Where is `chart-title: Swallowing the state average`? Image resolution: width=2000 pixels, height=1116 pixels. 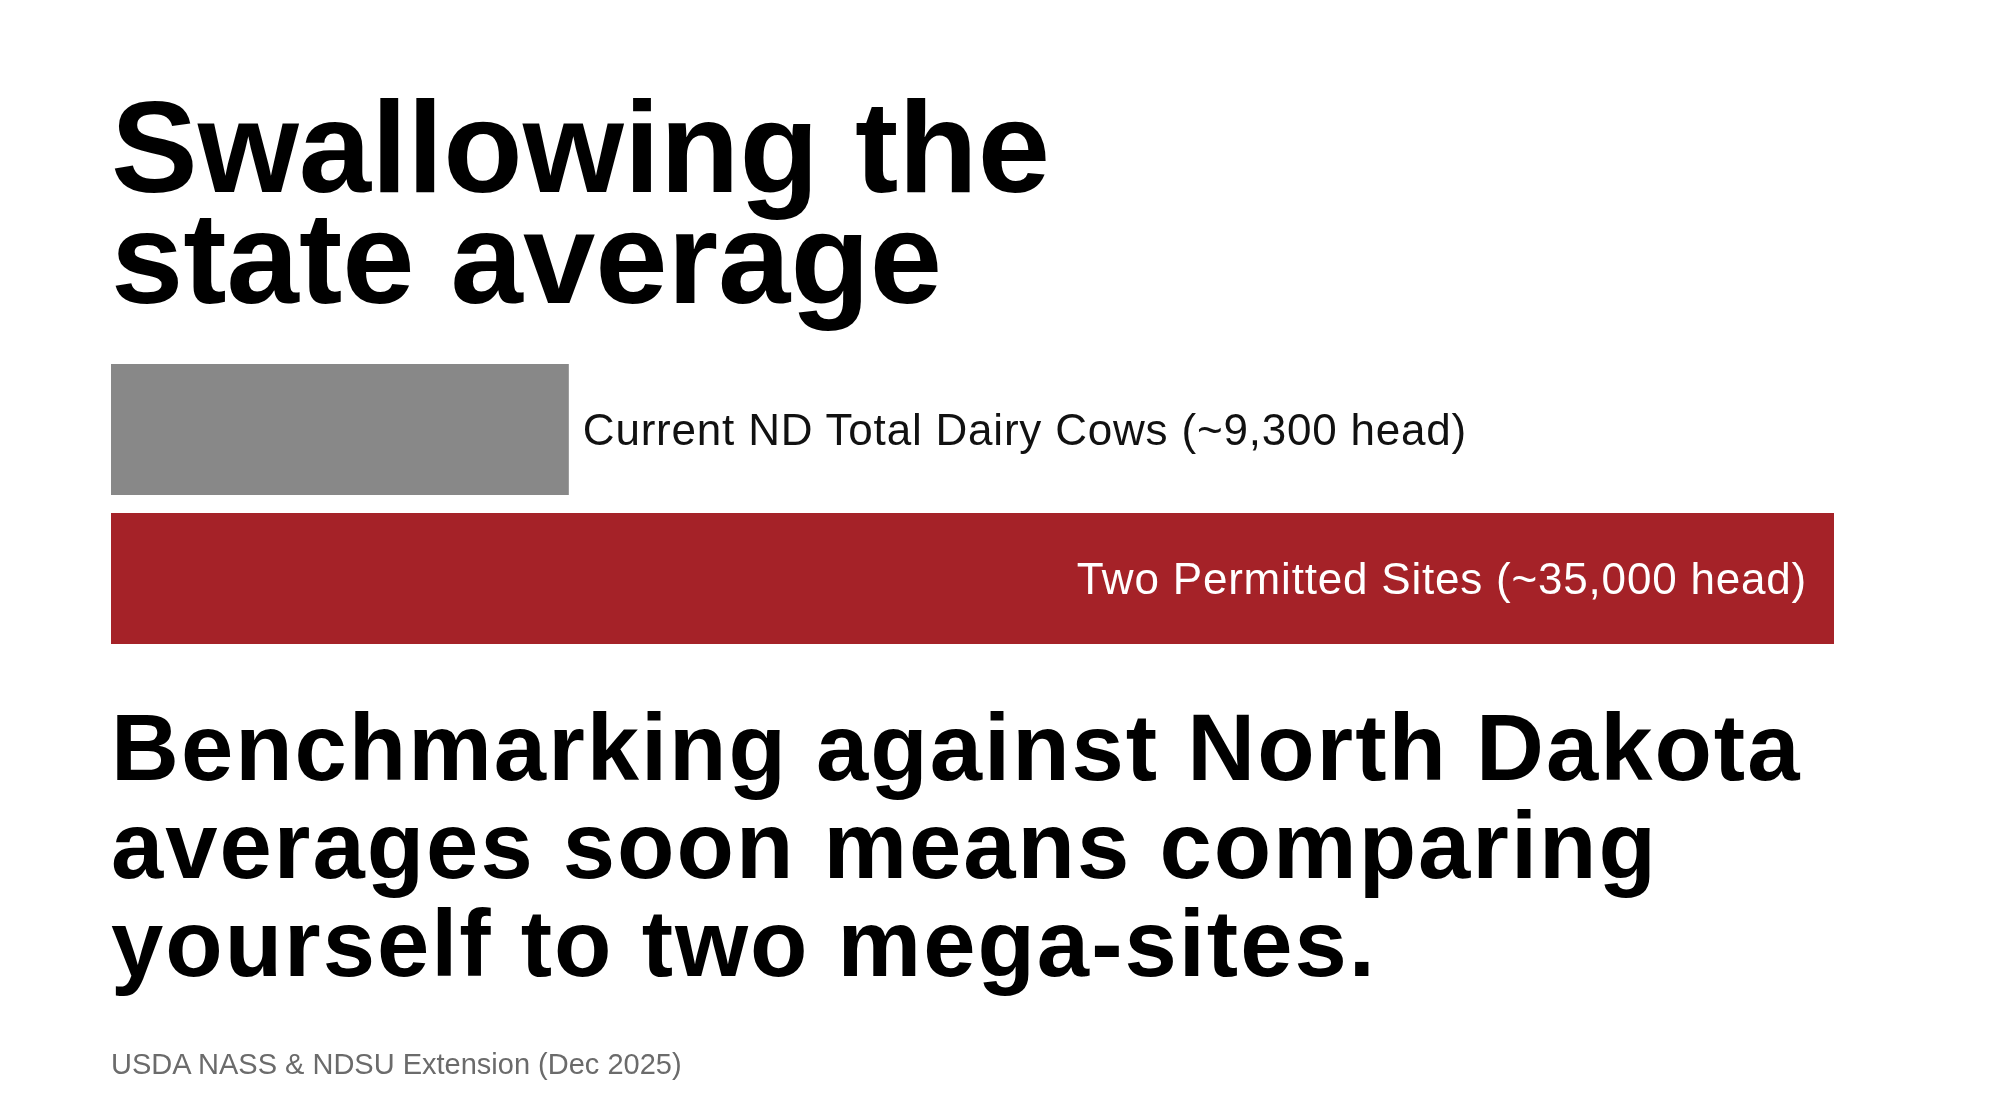 chart-title: Swallowing the state average is located at coordinates (581, 202).